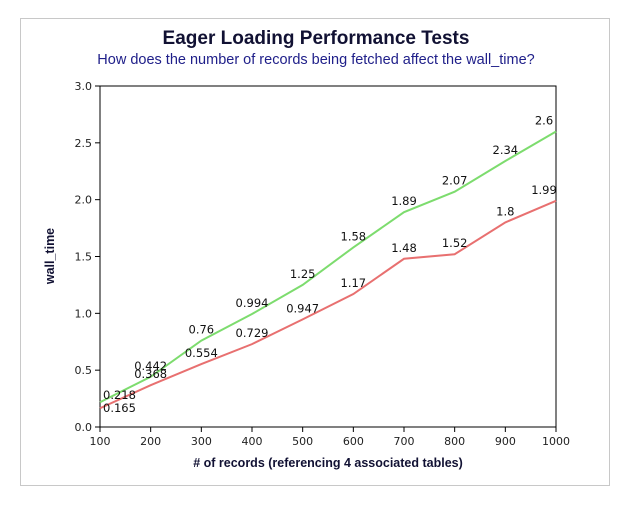 The width and height of the screenshot is (632, 511). What do you see at coordinates (505, 441) in the screenshot?
I see `x-tick-label: 900` at bounding box center [505, 441].